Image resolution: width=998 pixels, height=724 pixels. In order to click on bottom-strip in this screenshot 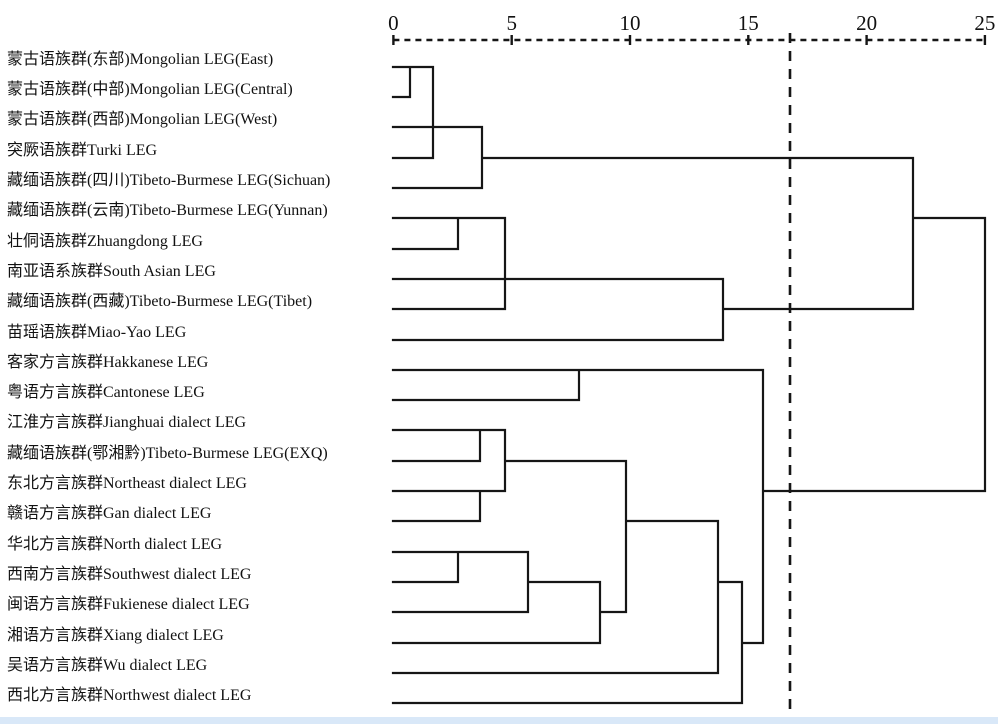, I will do `click(499, 720)`.